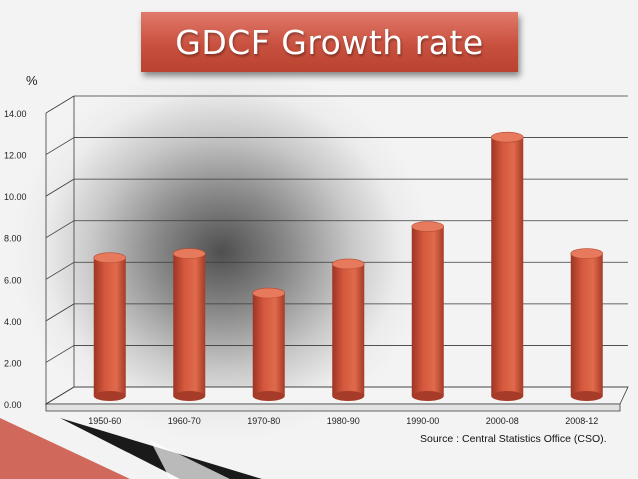  I want to click on title-banner: GDCF Growth rate, so click(329, 42).